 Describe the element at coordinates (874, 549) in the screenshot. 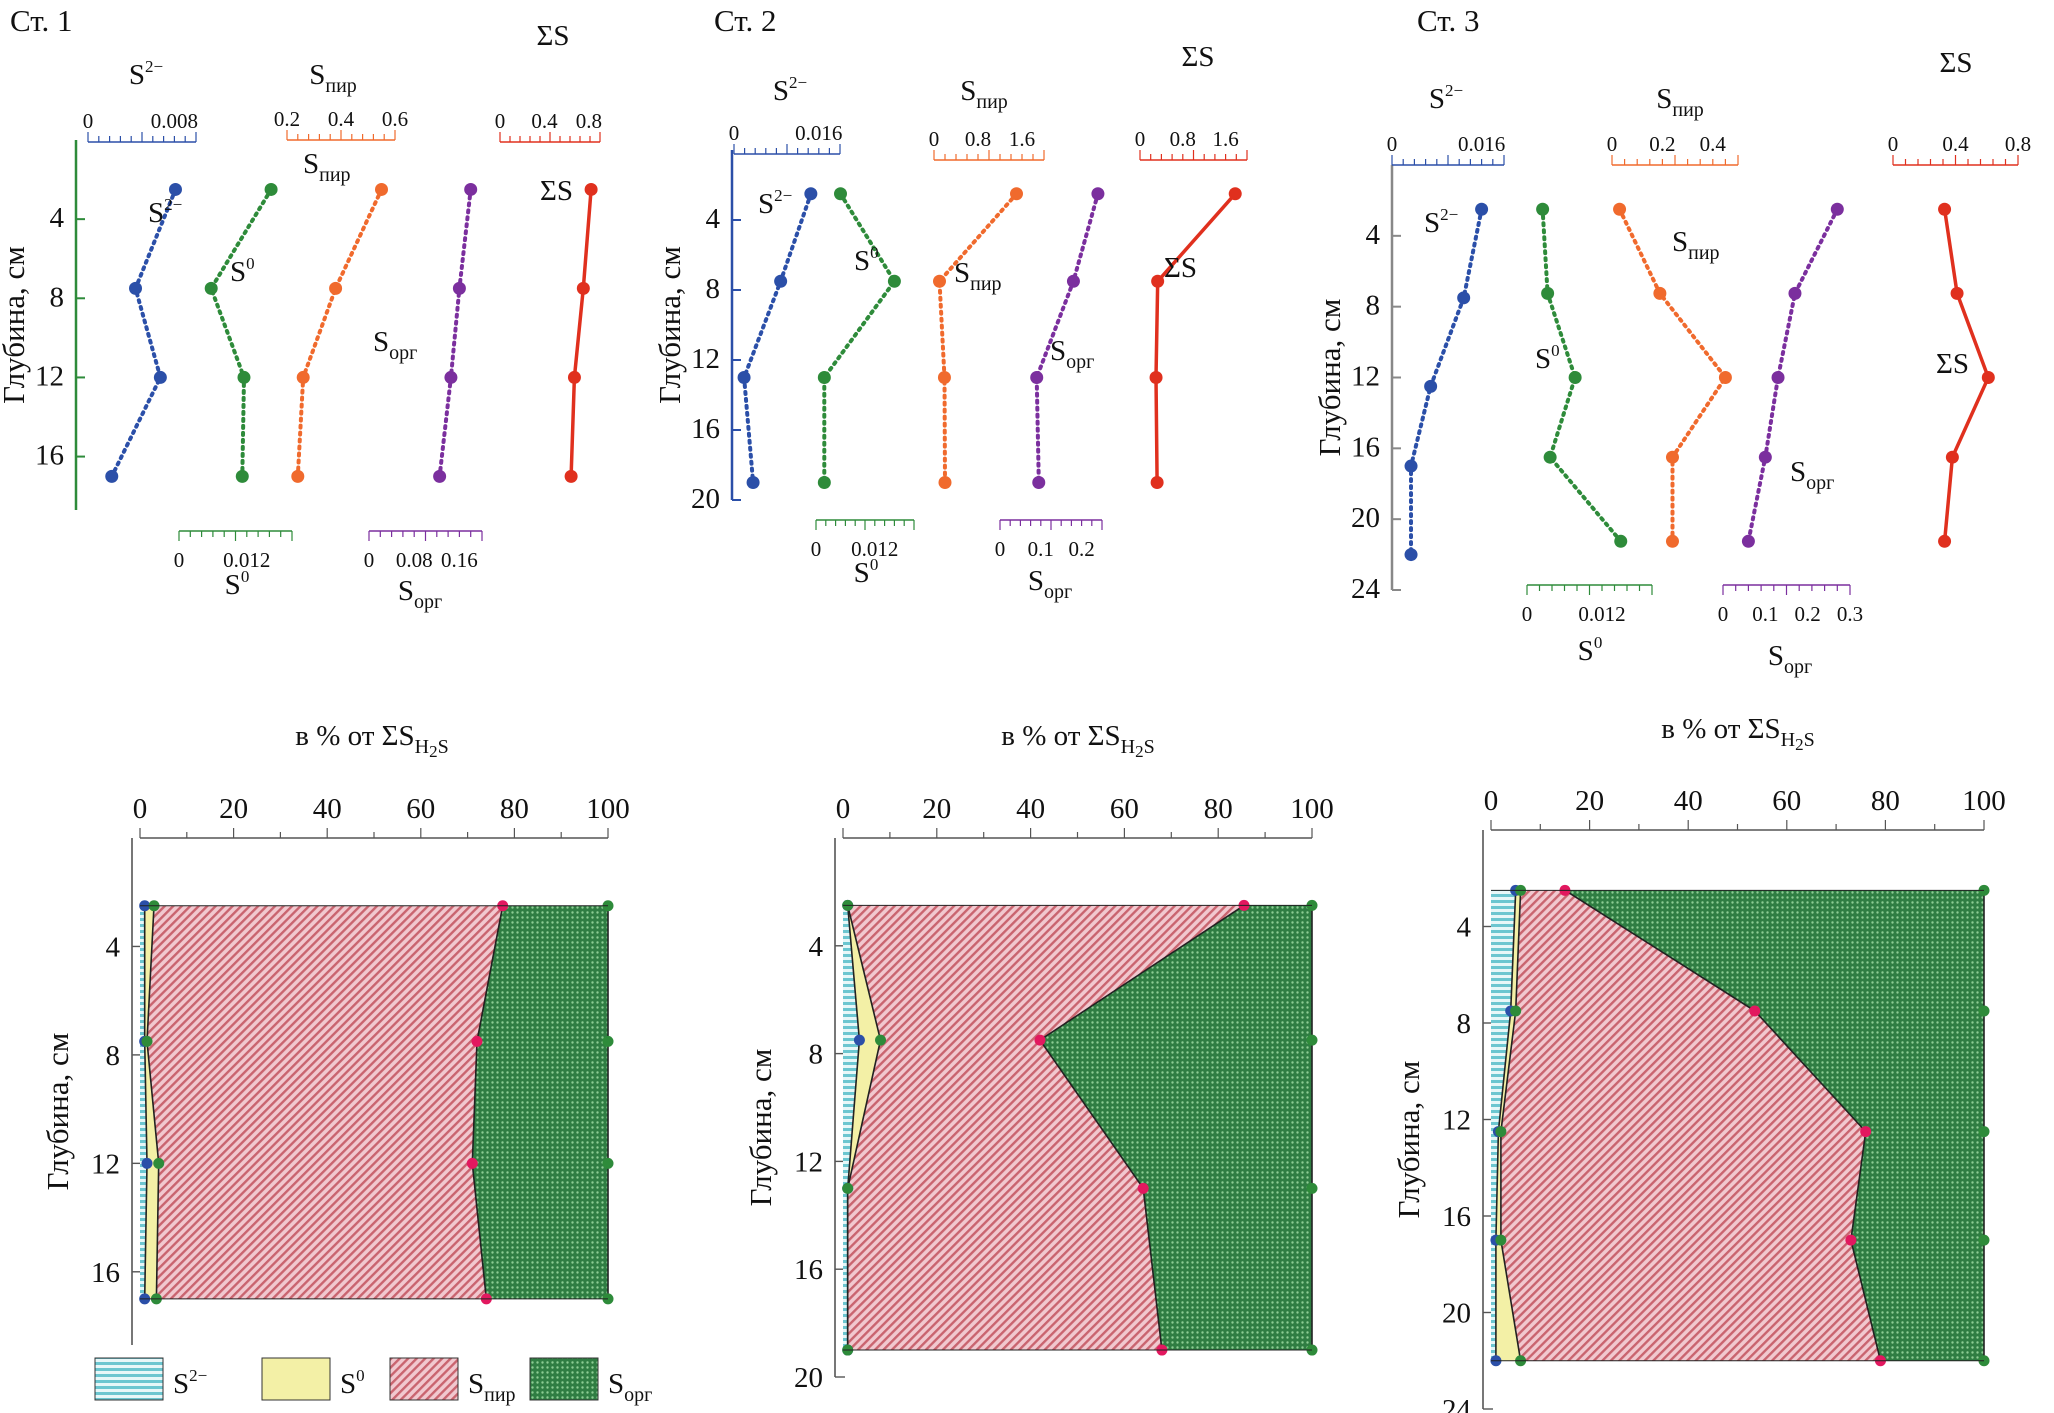

I see `scale-tick-label: 0.012` at that location.